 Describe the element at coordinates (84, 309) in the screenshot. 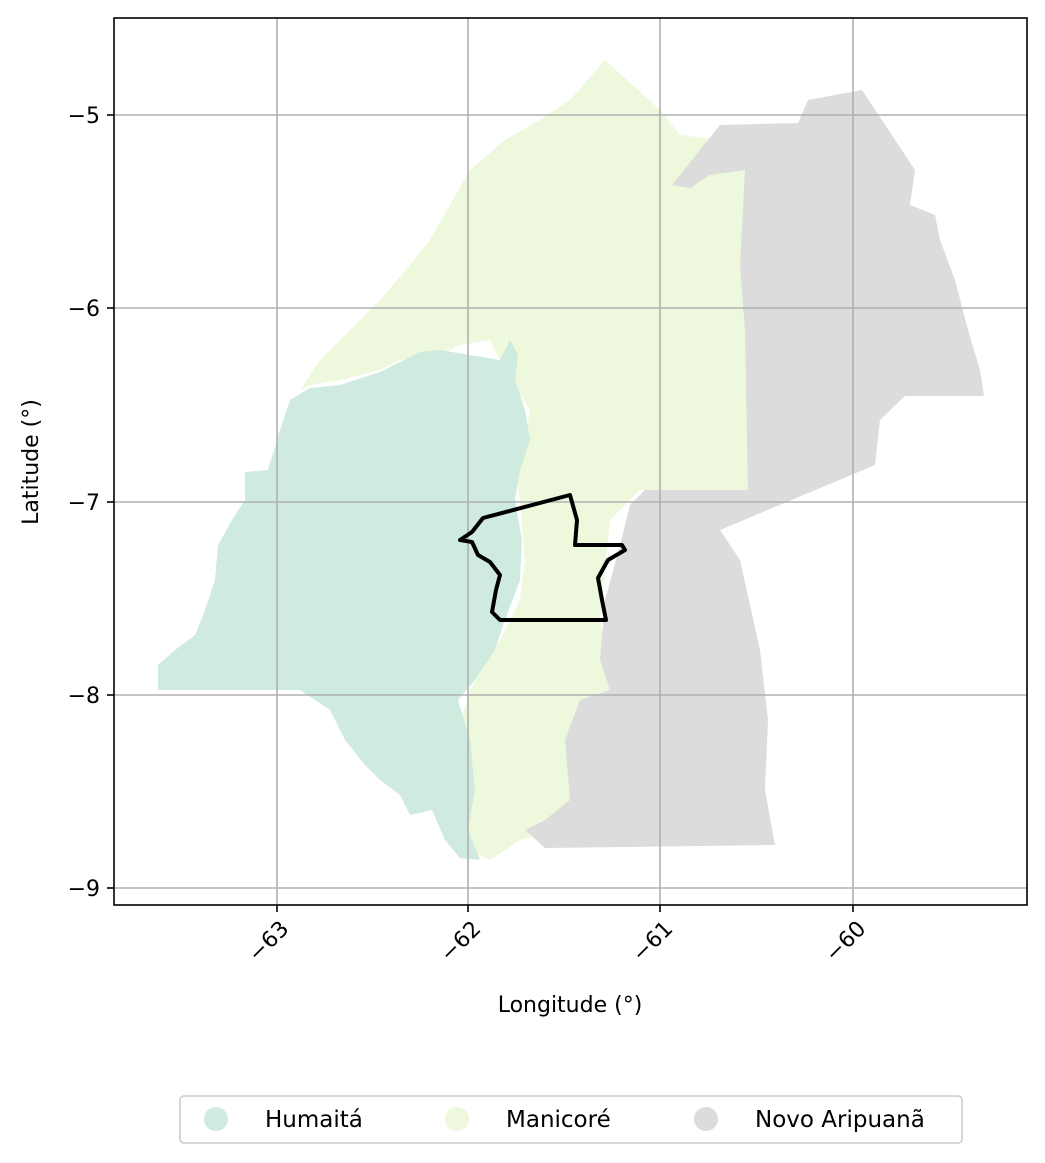

I see `y-tick-label: −6` at that location.